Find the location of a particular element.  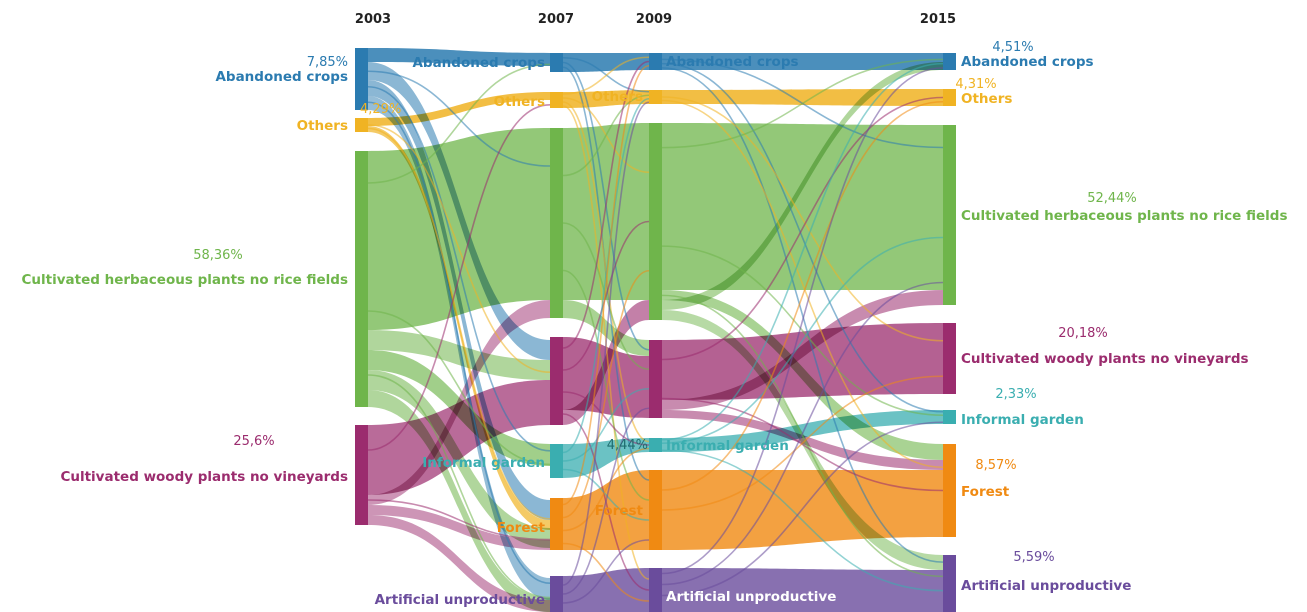

label-2015-others: Others is located at coordinates (986, 99).